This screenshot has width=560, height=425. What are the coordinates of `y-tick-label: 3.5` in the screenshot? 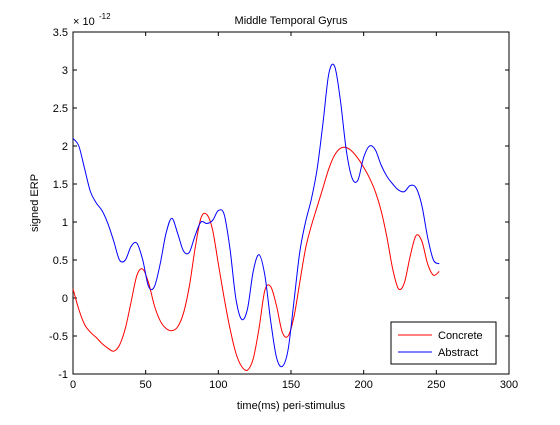 It's located at (60, 33).